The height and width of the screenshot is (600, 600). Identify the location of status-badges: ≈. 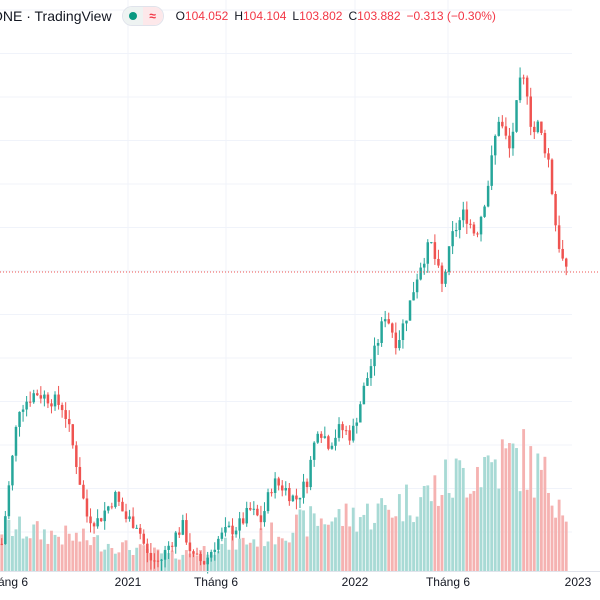
(142, 16).